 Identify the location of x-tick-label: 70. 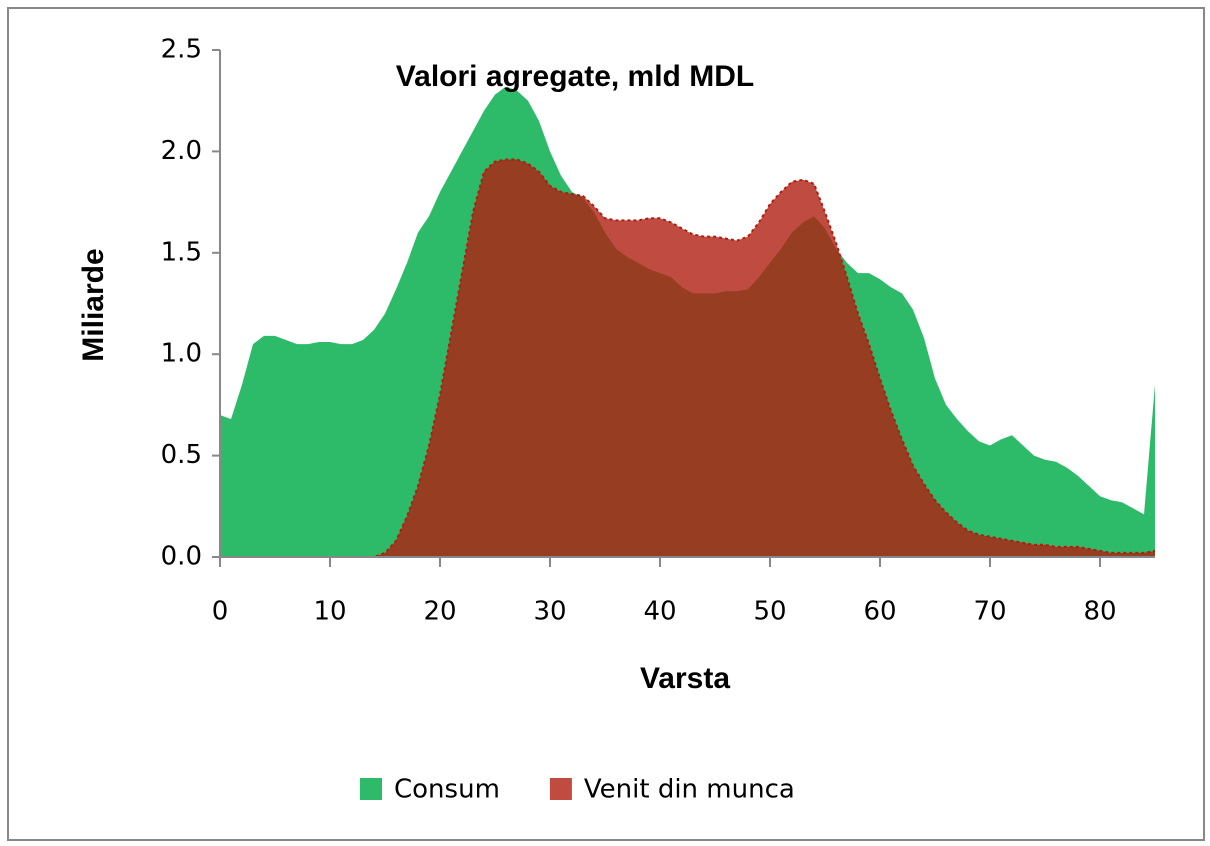
(989, 612).